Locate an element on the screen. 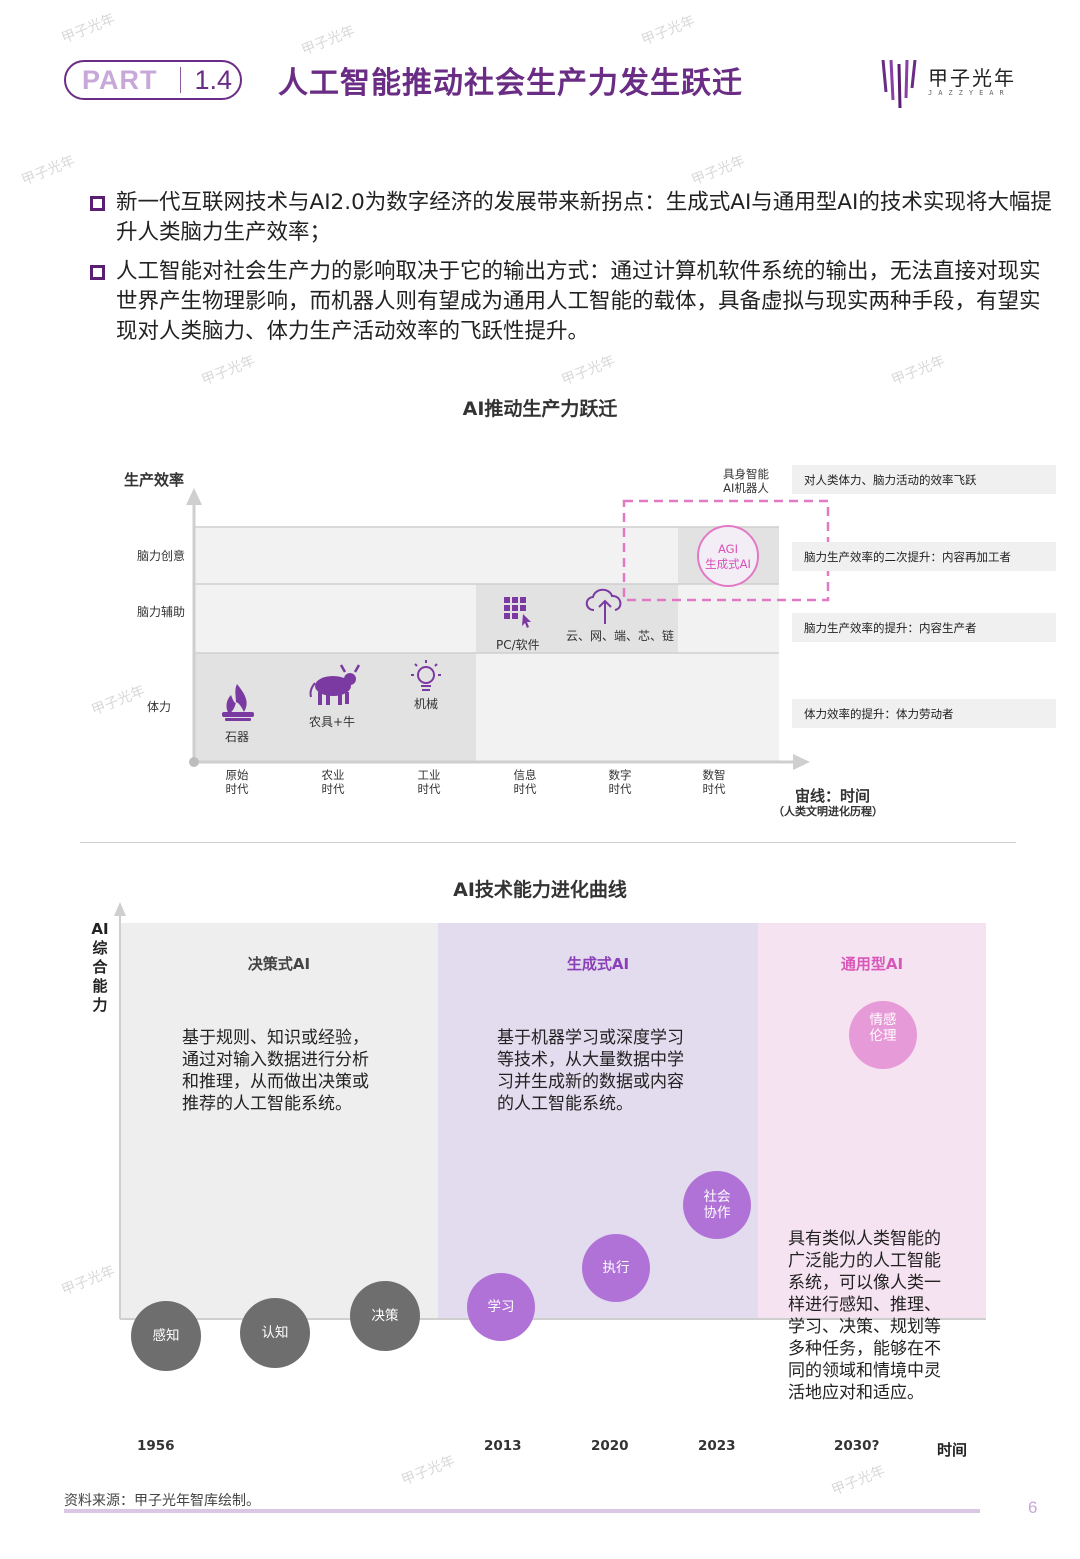 This screenshot has width=1080, height=1559. page-title: 人工智能推动社会生产力发生跃迁 is located at coordinates (510, 83).